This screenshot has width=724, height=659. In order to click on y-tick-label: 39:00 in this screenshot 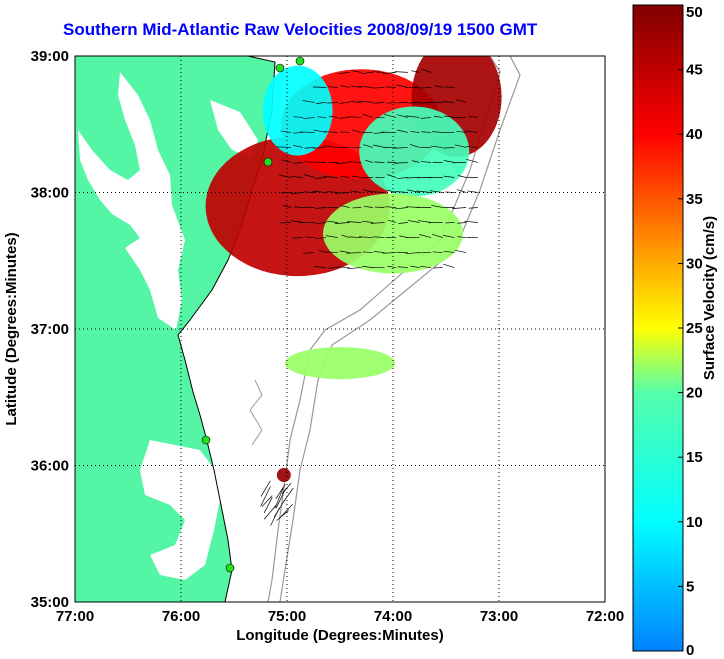, I will do `click(50, 56)`.